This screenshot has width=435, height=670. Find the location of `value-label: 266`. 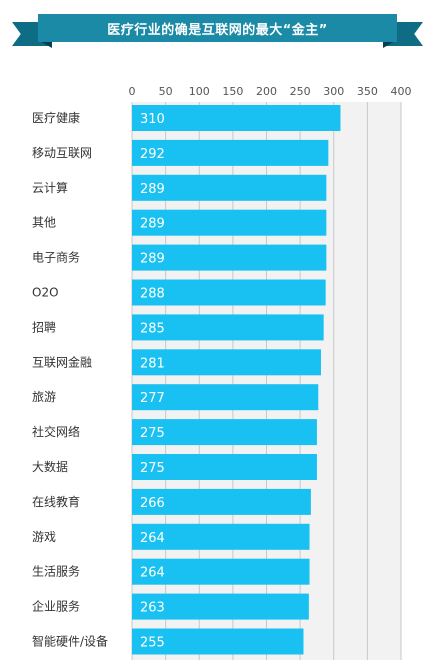

value-label: 266 is located at coordinates (152, 503).